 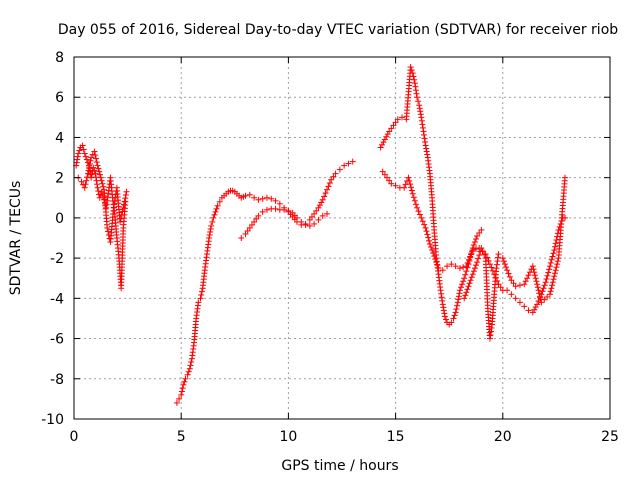 What do you see at coordinates (288, 437) in the screenshot?
I see `x-tick-label: 10` at bounding box center [288, 437].